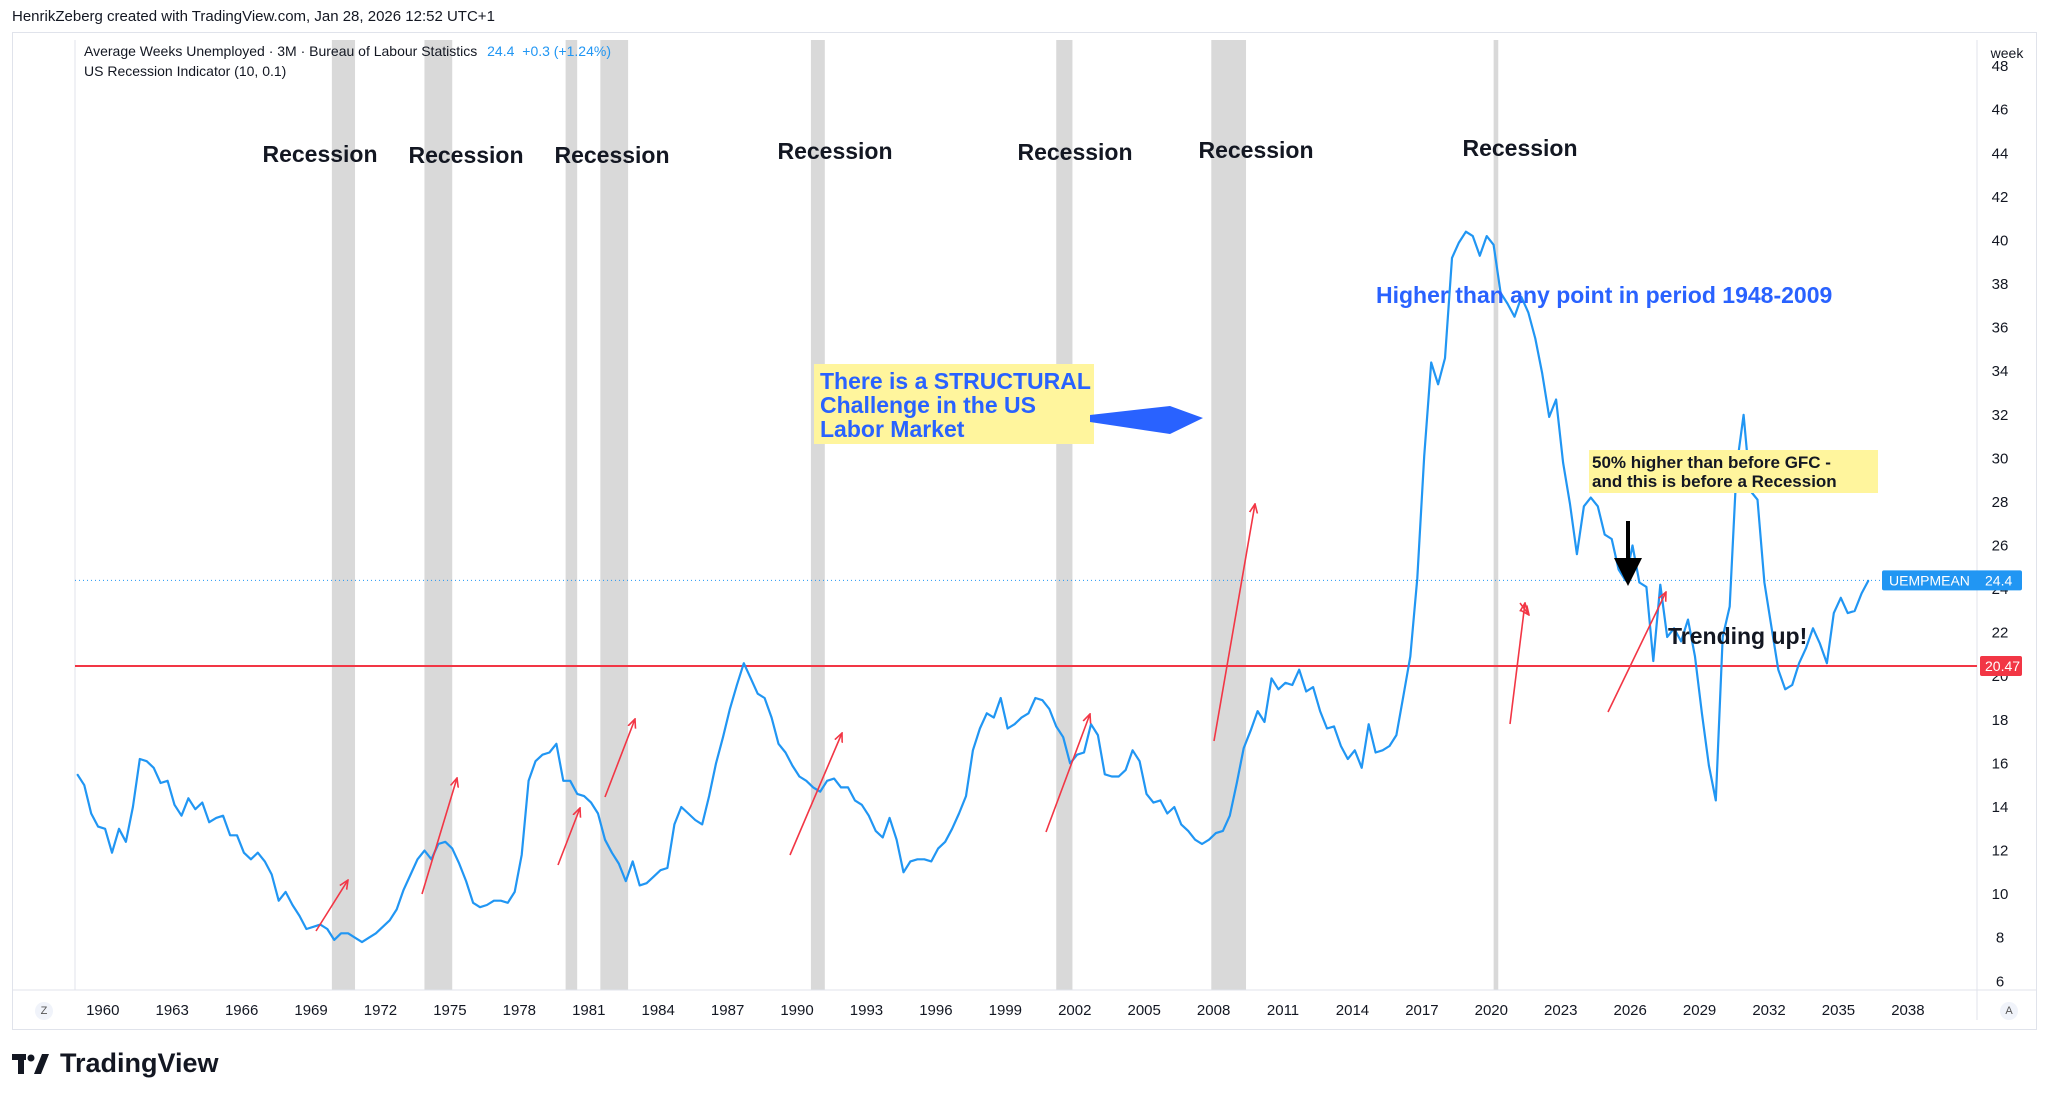  Describe the element at coordinates (185, 71) in the screenshot. I see `legend-indicator: US Recession Indicator (10, 0.1)` at that location.